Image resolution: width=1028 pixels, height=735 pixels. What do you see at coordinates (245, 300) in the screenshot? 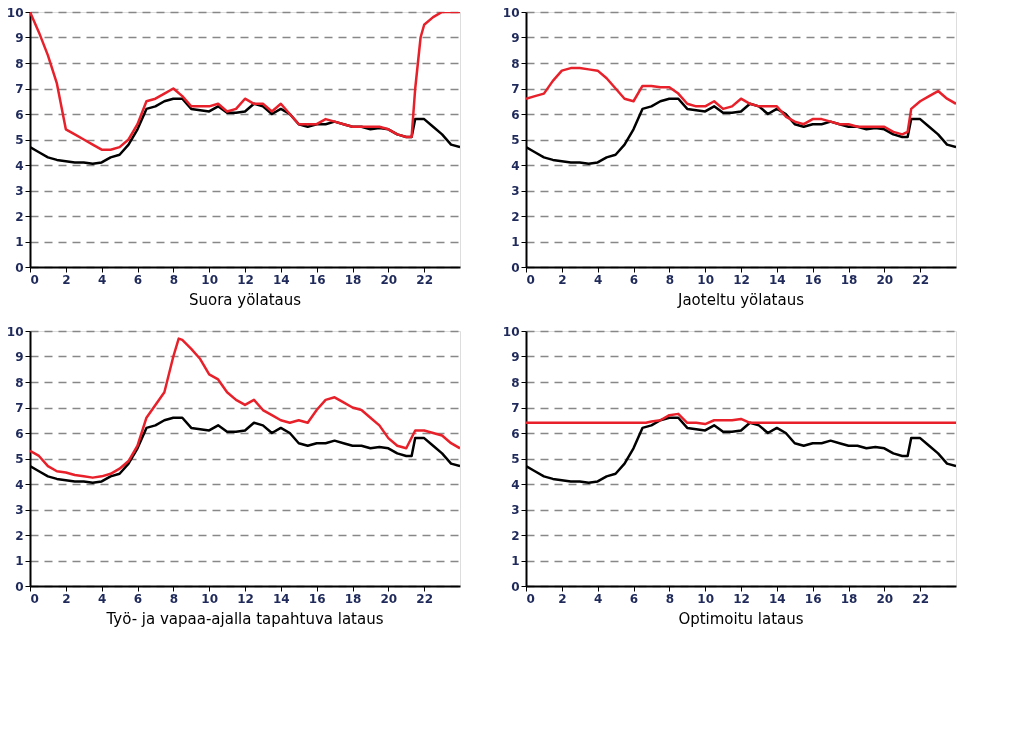
I see `text: Suora yölataus` at bounding box center [245, 300].